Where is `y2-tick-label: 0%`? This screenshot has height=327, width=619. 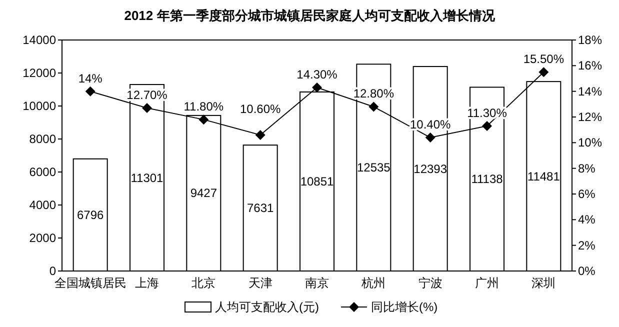
y2-tick-label: 0% is located at coordinates (587, 271).